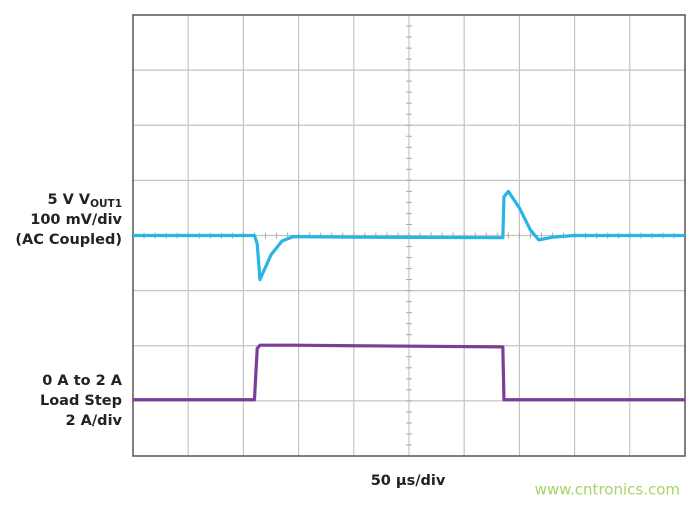 This screenshot has height=505, width=700. I want to click on channel-label: Load Step, so click(81, 401).